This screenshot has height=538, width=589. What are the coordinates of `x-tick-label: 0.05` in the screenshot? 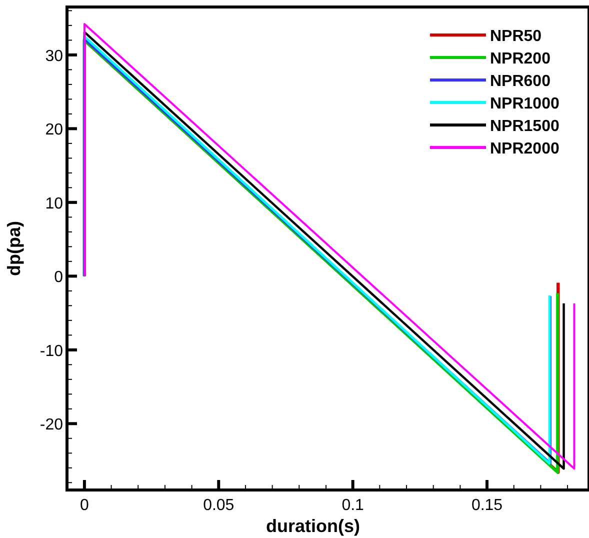 It's located at (218, 505).